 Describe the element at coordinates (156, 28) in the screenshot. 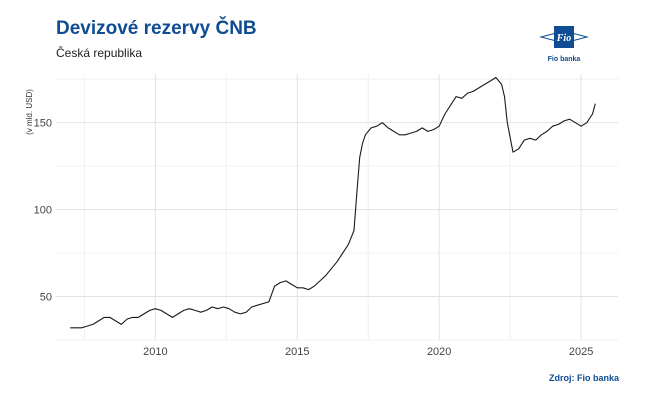

I see `chart-title: Devizové rezervy ČNB` at that location.